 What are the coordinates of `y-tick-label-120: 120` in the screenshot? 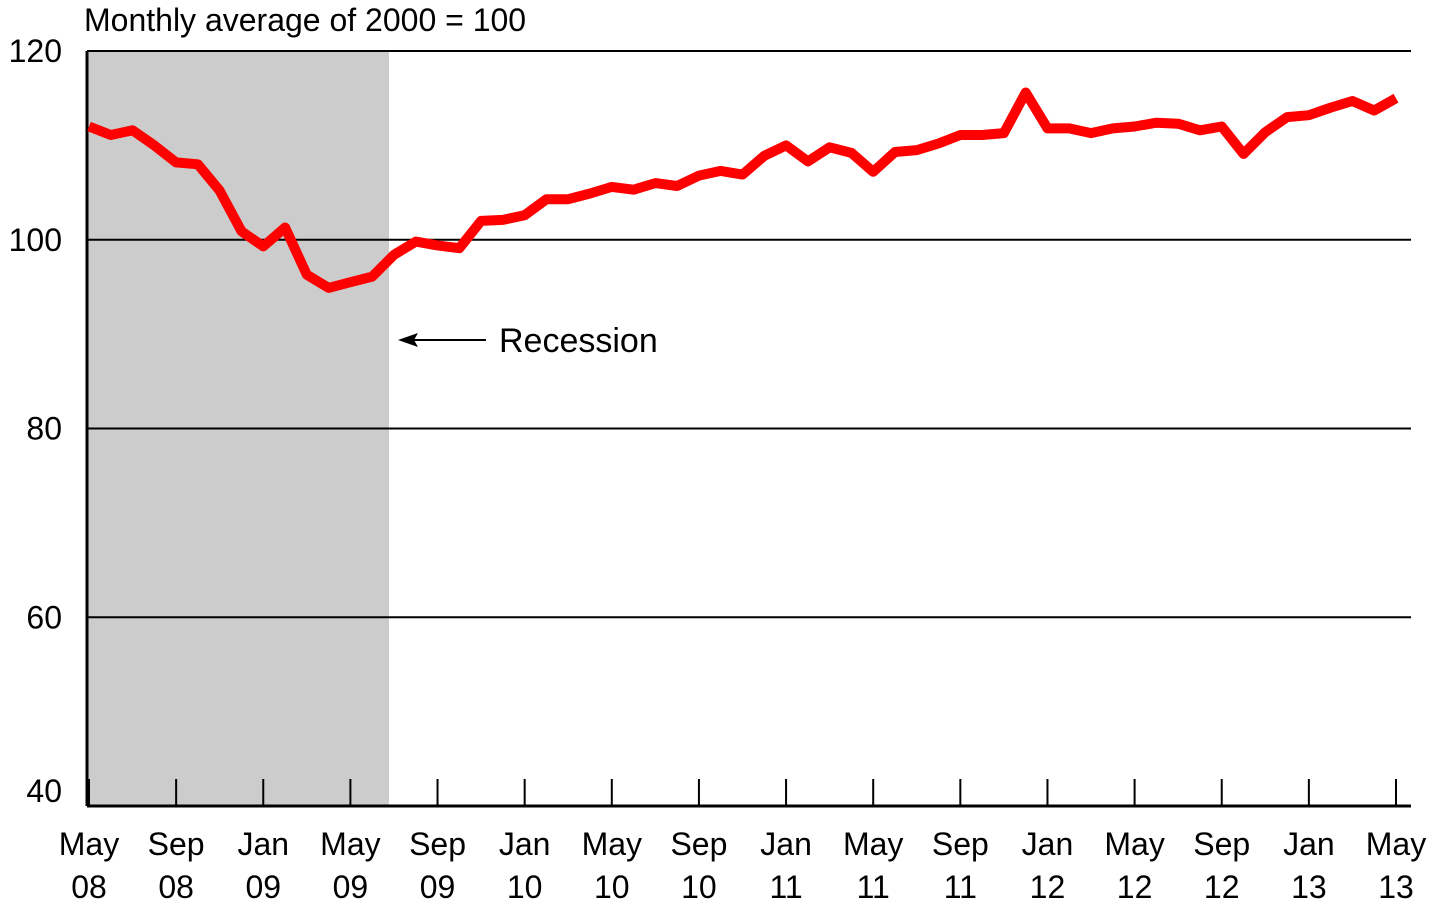 It's located at (35, 51).